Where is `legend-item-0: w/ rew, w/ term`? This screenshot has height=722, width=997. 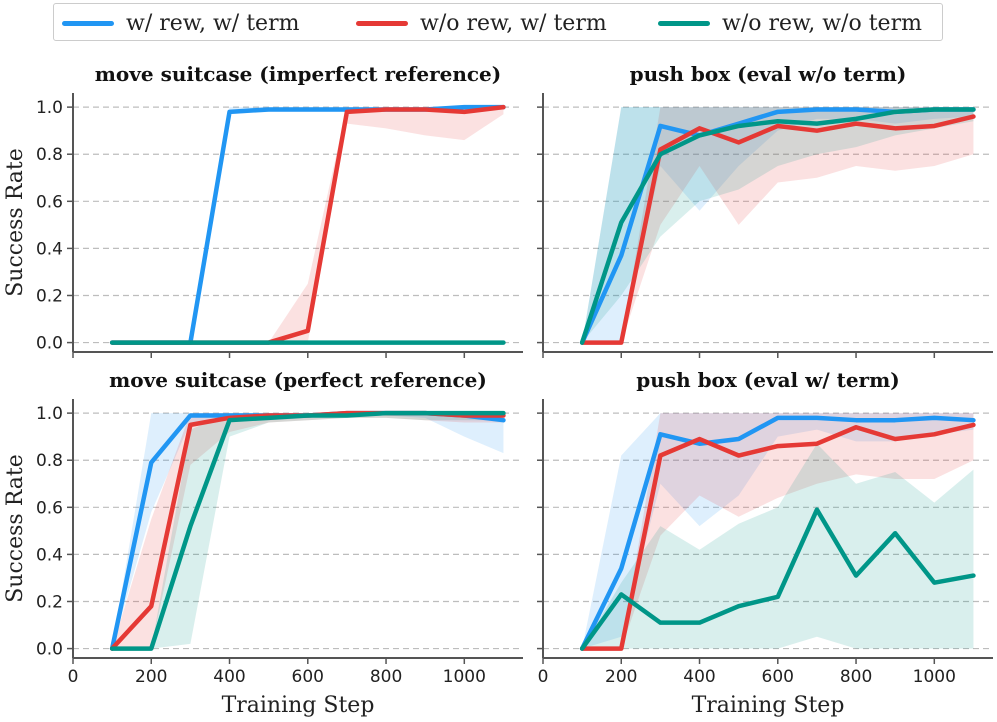 legend-item-0: w/ rew, w/ term is located at coordinates (180, 23).